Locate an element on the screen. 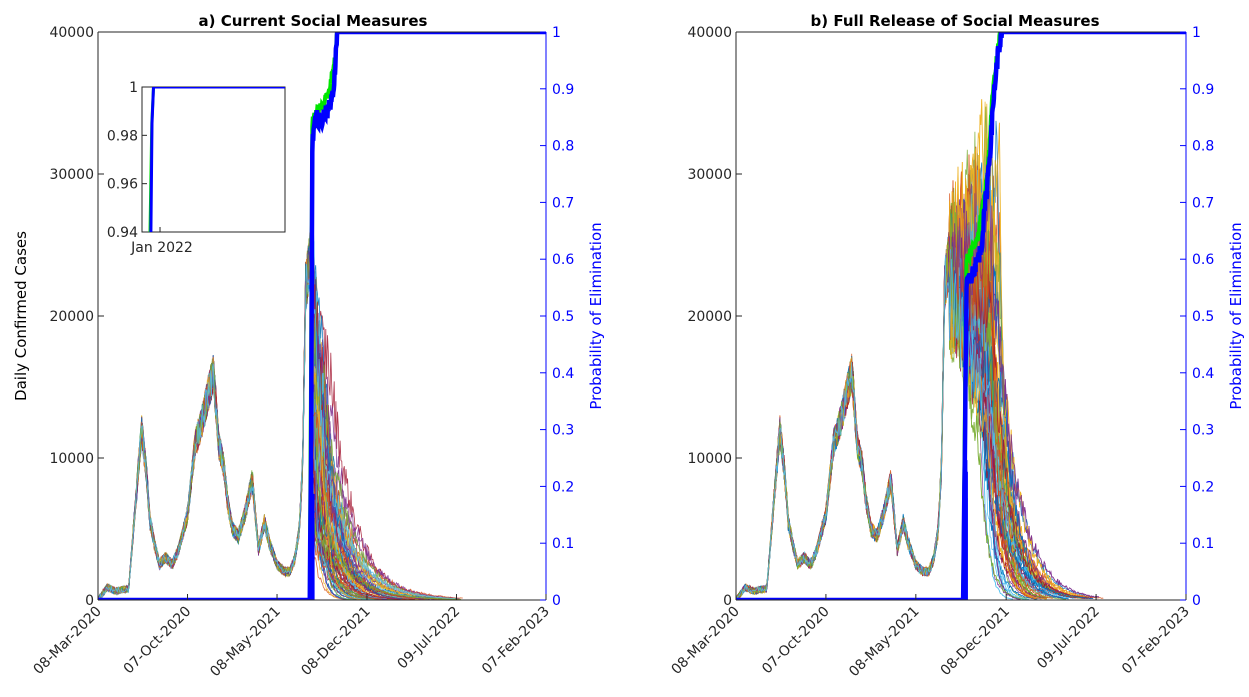 This screenshot has height=697, width=1249. panel-a-y-axis-label: Daily Confirmed Cases is located at coordinates (21, 316).